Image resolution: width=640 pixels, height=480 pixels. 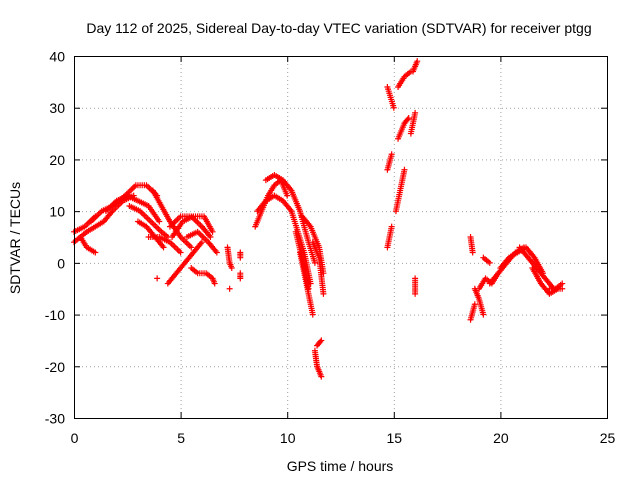 What do you see at coordinates (55, 419) in the screenshot?
I see `y-tick-label: -30` at bounding box center [55, 419].